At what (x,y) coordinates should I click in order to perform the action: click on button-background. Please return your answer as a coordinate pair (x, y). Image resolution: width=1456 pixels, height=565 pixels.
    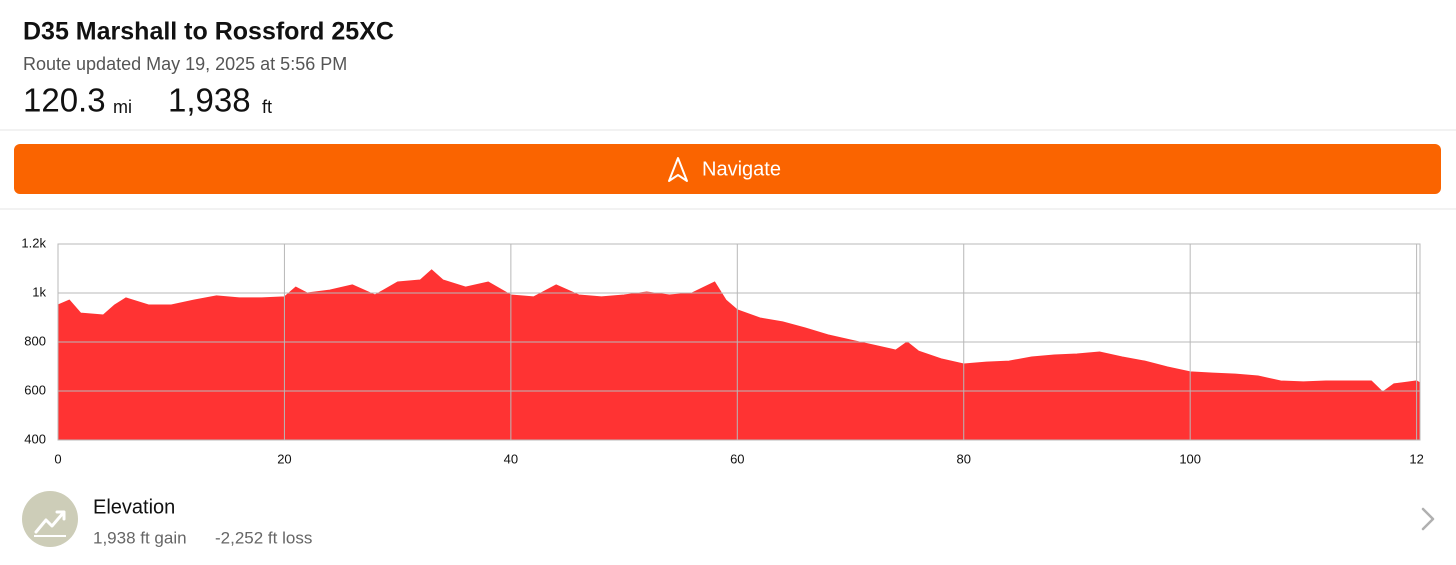
    Looking at the image, I should click on (727, 169).